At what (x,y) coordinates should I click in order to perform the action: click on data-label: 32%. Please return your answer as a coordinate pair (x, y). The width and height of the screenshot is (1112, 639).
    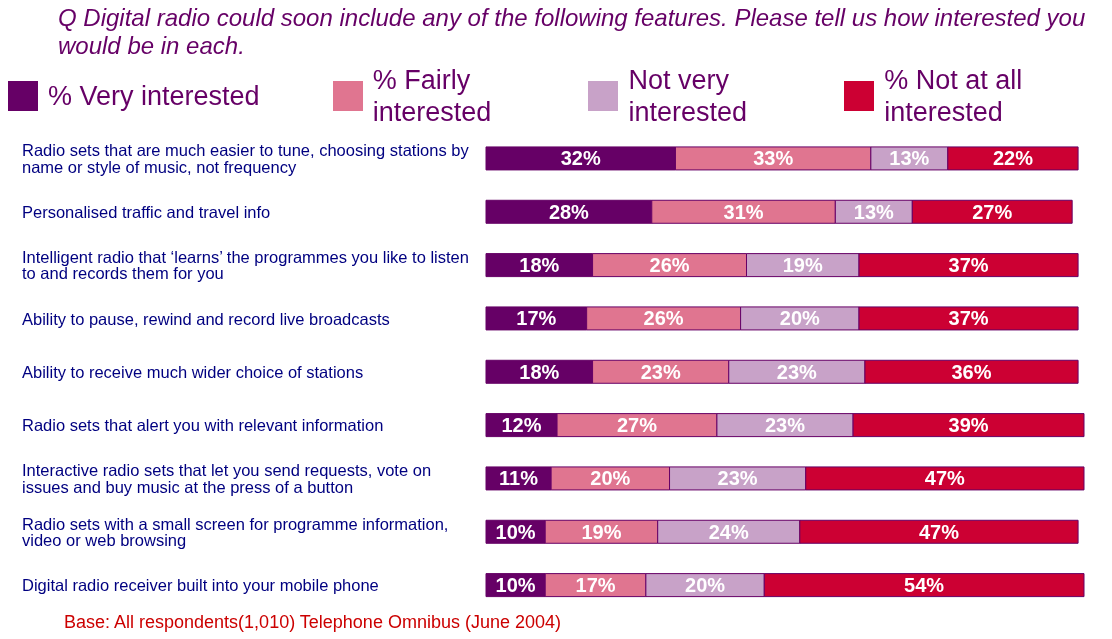
    Looking at the image, I should click on (580, 158).